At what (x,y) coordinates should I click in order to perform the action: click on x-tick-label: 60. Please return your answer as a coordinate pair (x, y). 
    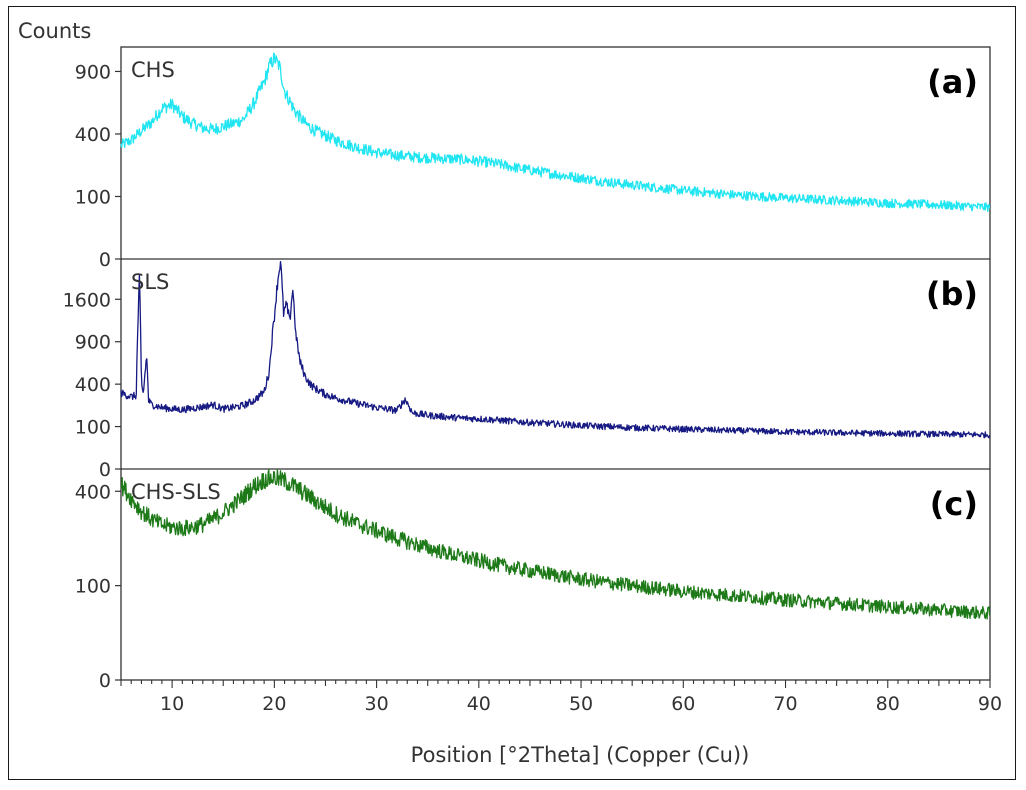
    Looking at the image, I should click on (683, 704).